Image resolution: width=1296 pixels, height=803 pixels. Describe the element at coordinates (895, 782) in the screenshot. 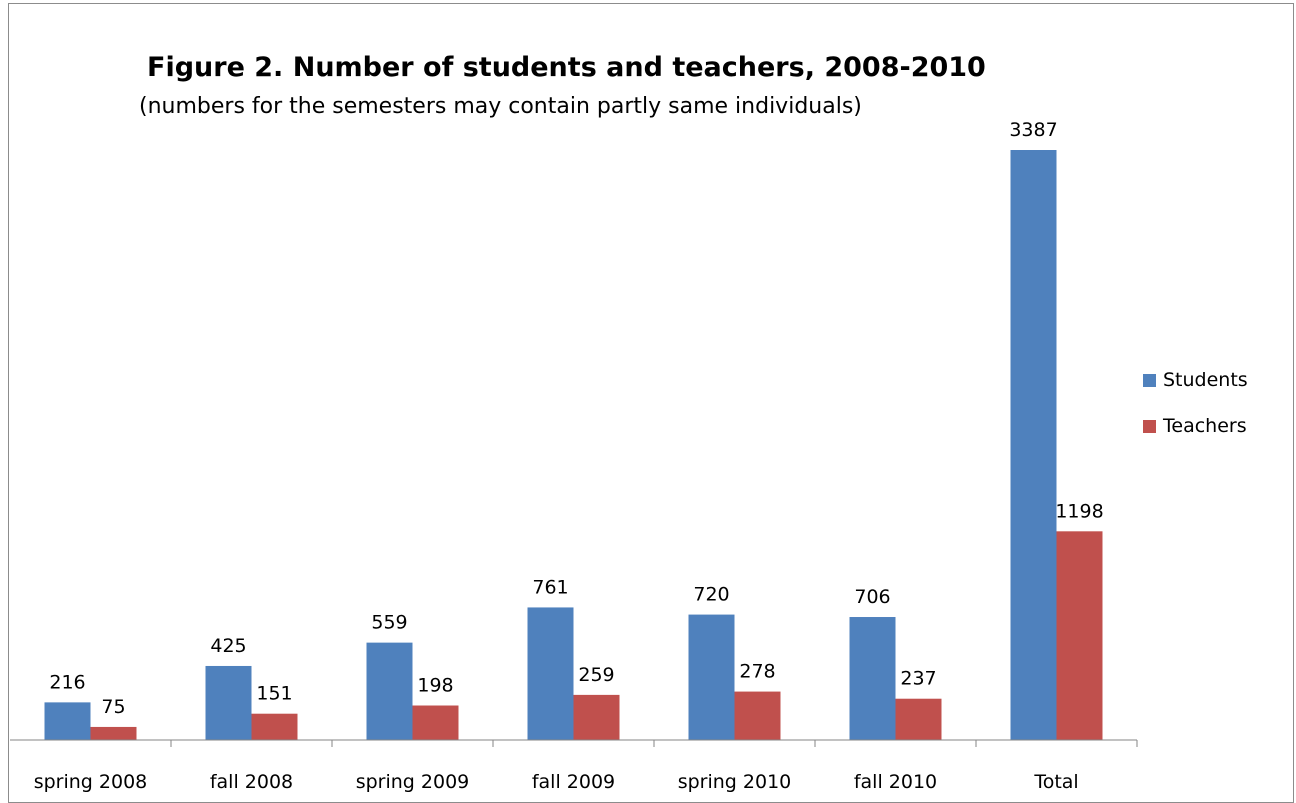

I see `x-tick-label-5: fall 2010` at that location.